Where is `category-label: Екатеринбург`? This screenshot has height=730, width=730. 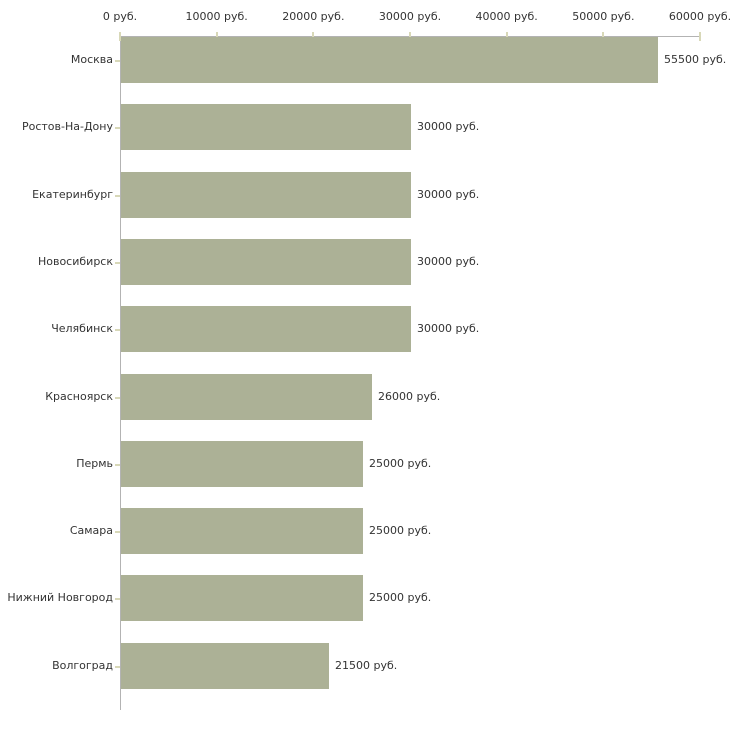 category-label: Екатеринбург is located at coordinates (72, 194).